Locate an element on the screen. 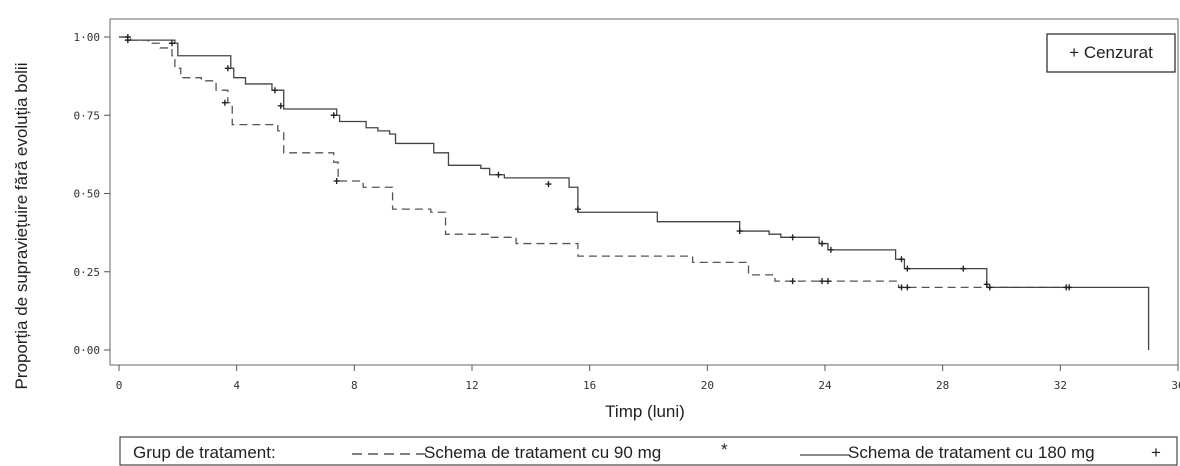  x-tick-label: 0 is located at coordinates (119, 385).